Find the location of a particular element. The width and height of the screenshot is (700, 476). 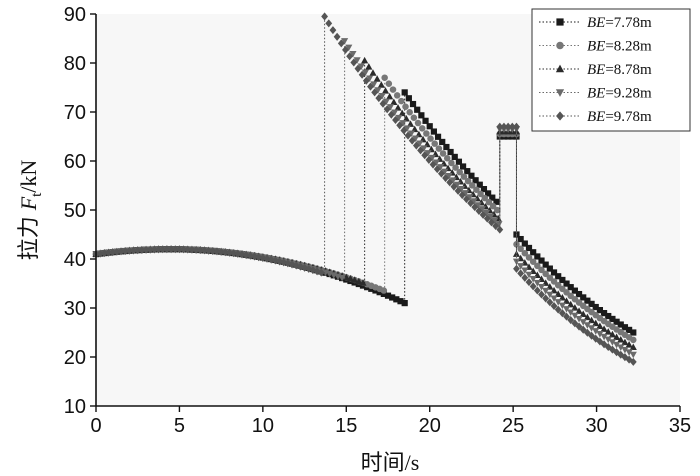

legend-label: BE=9.28m is located at coordinates (619, 94).